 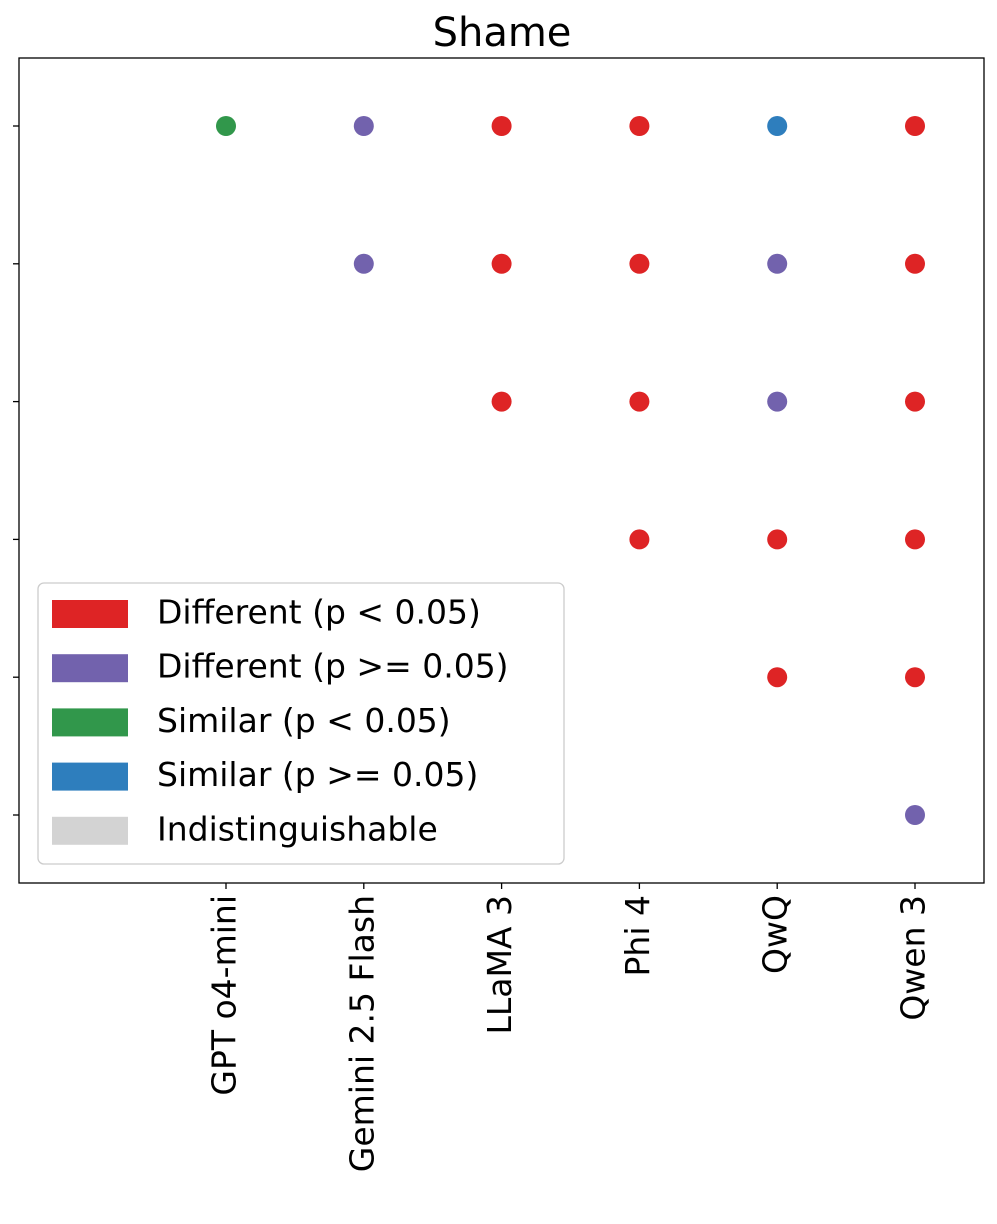 I want to click on legend-label: Indistinguishable, so click(x=297, y=828).